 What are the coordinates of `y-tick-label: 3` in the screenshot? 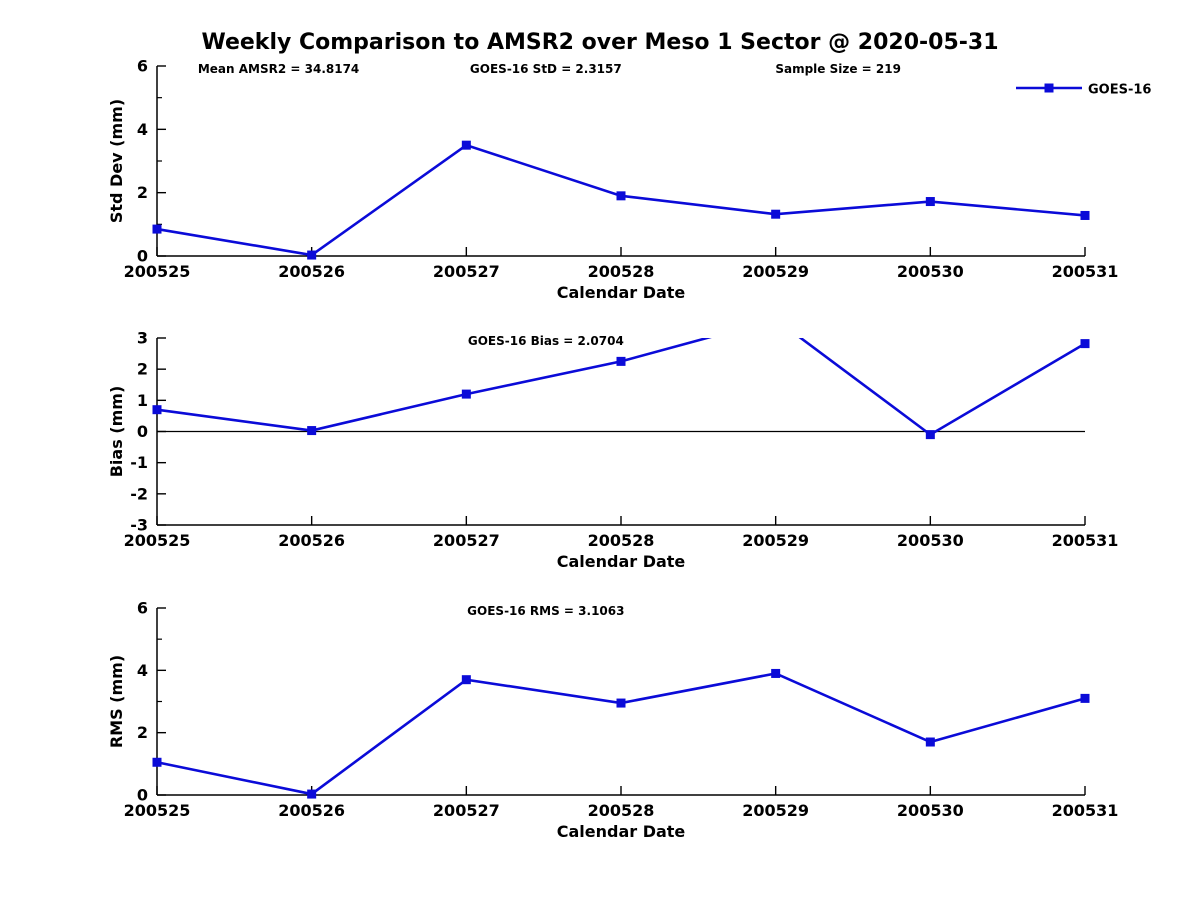 It's located at (142, 338).